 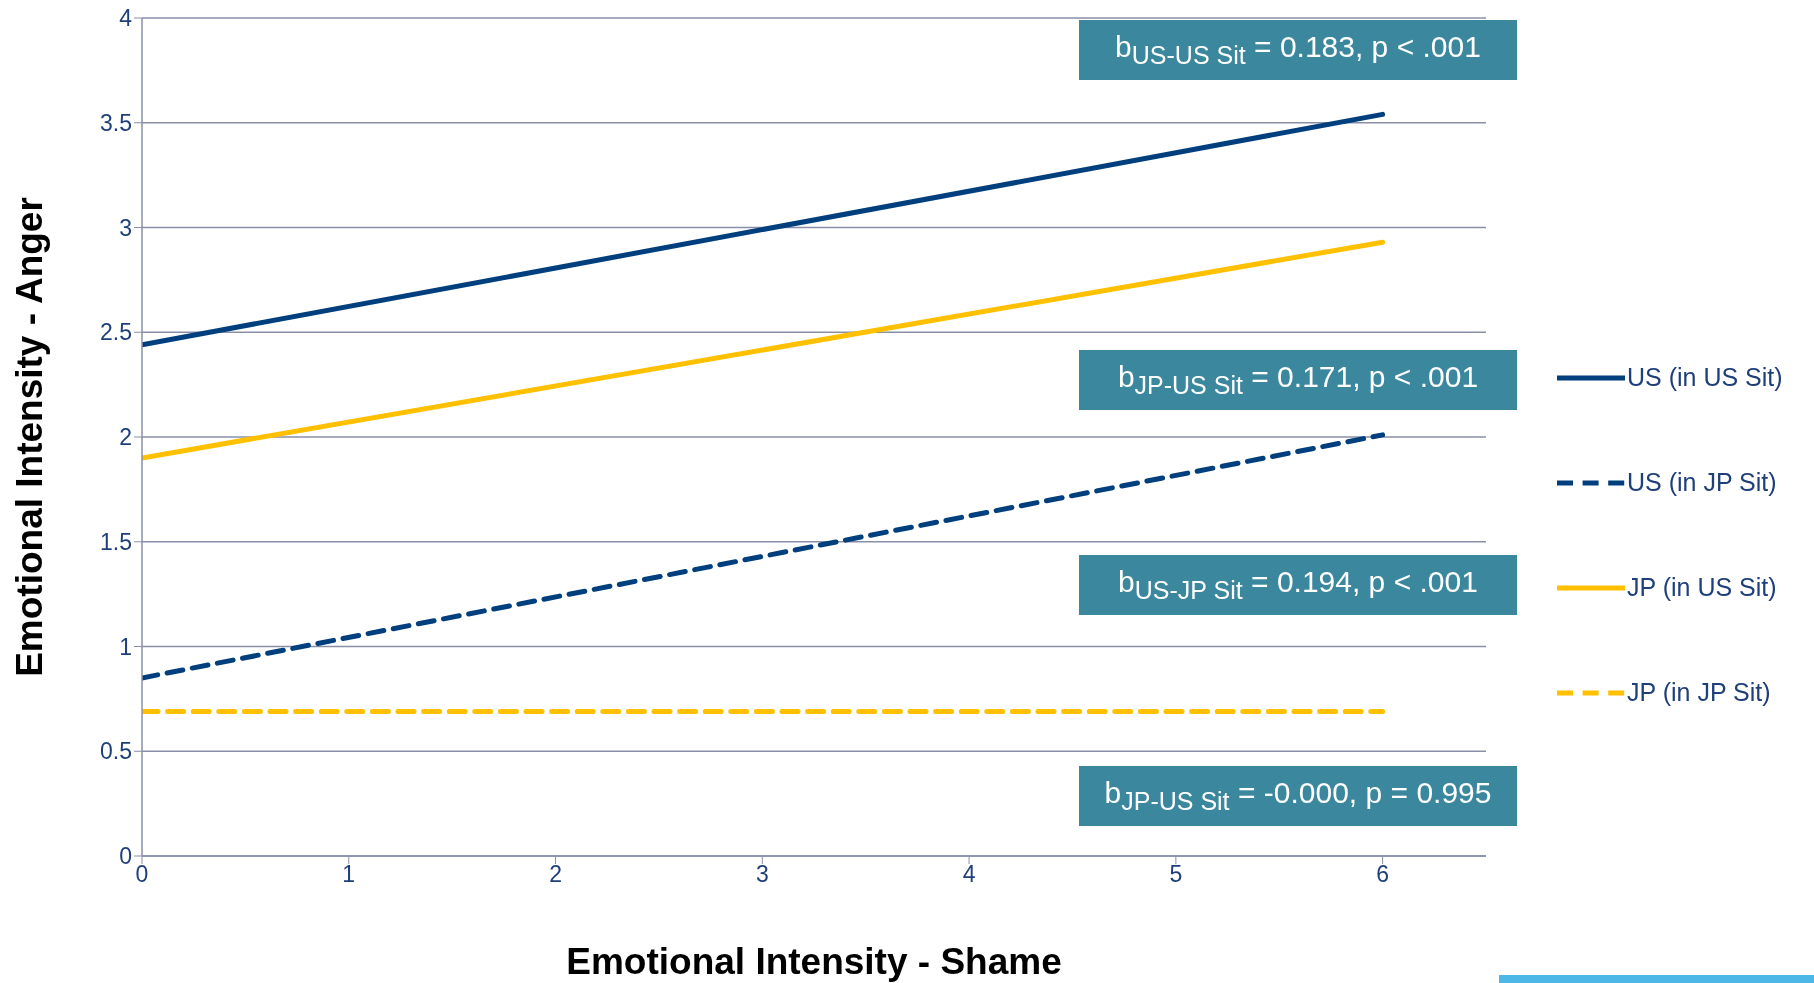 What do you see at coordinates (1702, 482) in the screenshot?
I see `legend-label: US (in JP Sit)` at bounding box center [1702, 482].